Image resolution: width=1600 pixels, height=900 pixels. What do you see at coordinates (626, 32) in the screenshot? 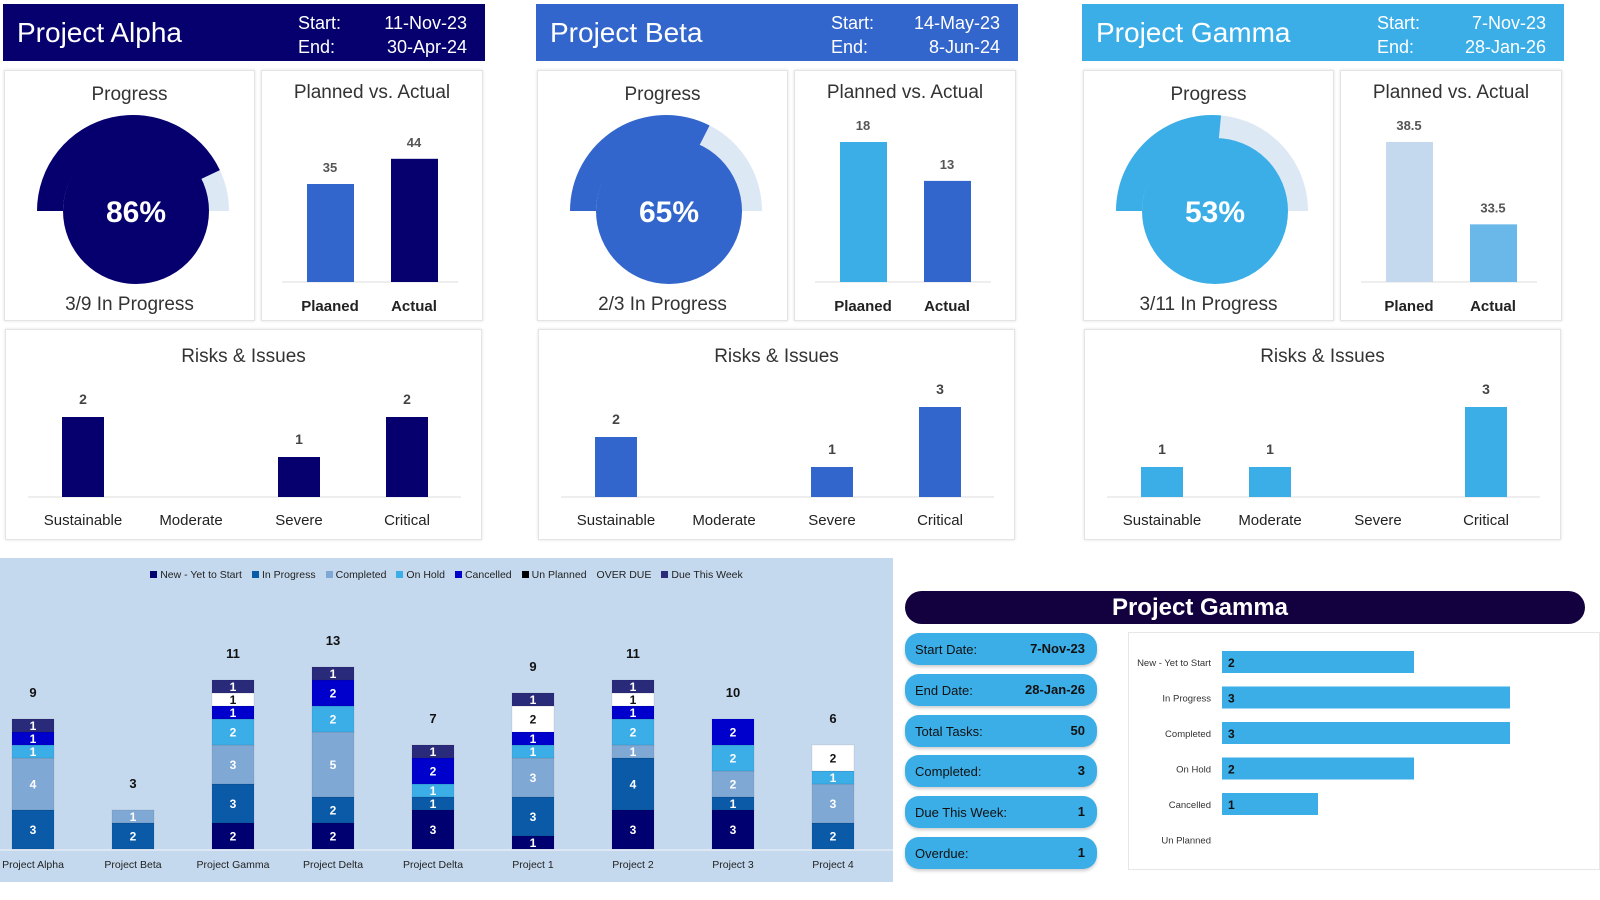
I see `project-title: Project Beta` at bounding box center [626, 32].